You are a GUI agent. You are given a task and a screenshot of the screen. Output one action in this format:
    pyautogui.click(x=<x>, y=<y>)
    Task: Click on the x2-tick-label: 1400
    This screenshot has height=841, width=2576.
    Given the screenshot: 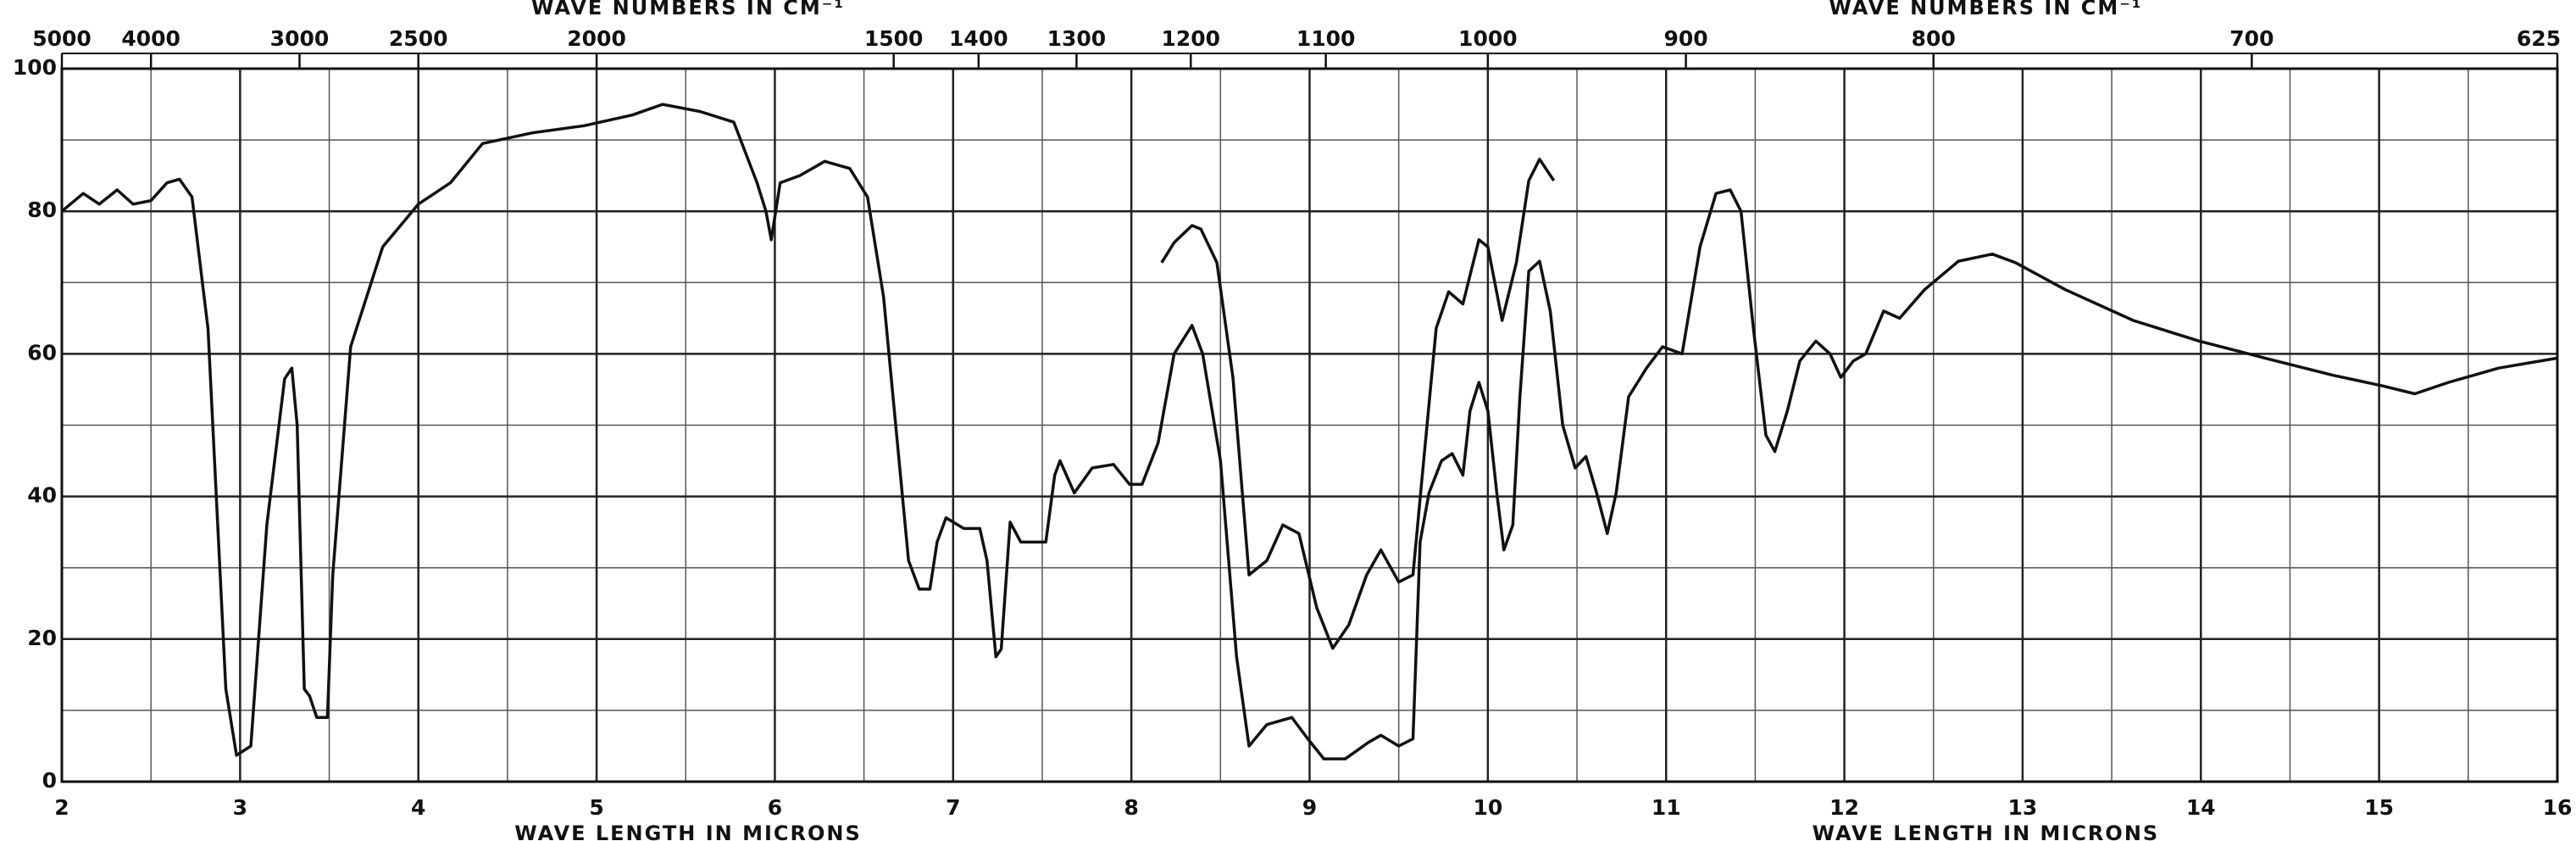 What is the action you would take?
    pyautogui.click(x=978, y=38)
    